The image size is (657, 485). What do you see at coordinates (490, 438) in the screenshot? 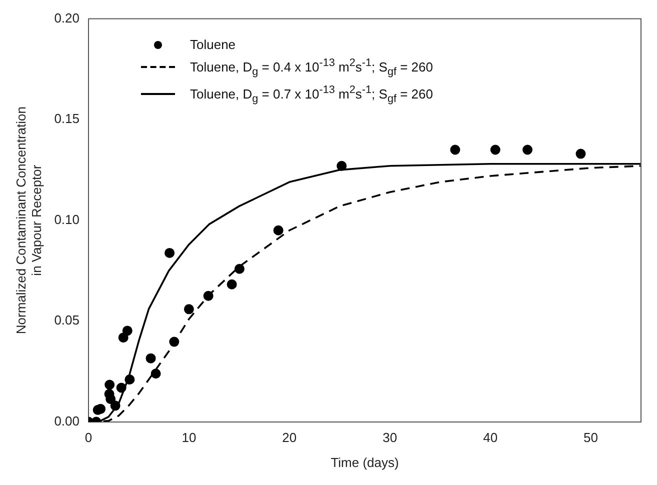
I see `x-tick-label: 40` at bounding box center [490, 438].